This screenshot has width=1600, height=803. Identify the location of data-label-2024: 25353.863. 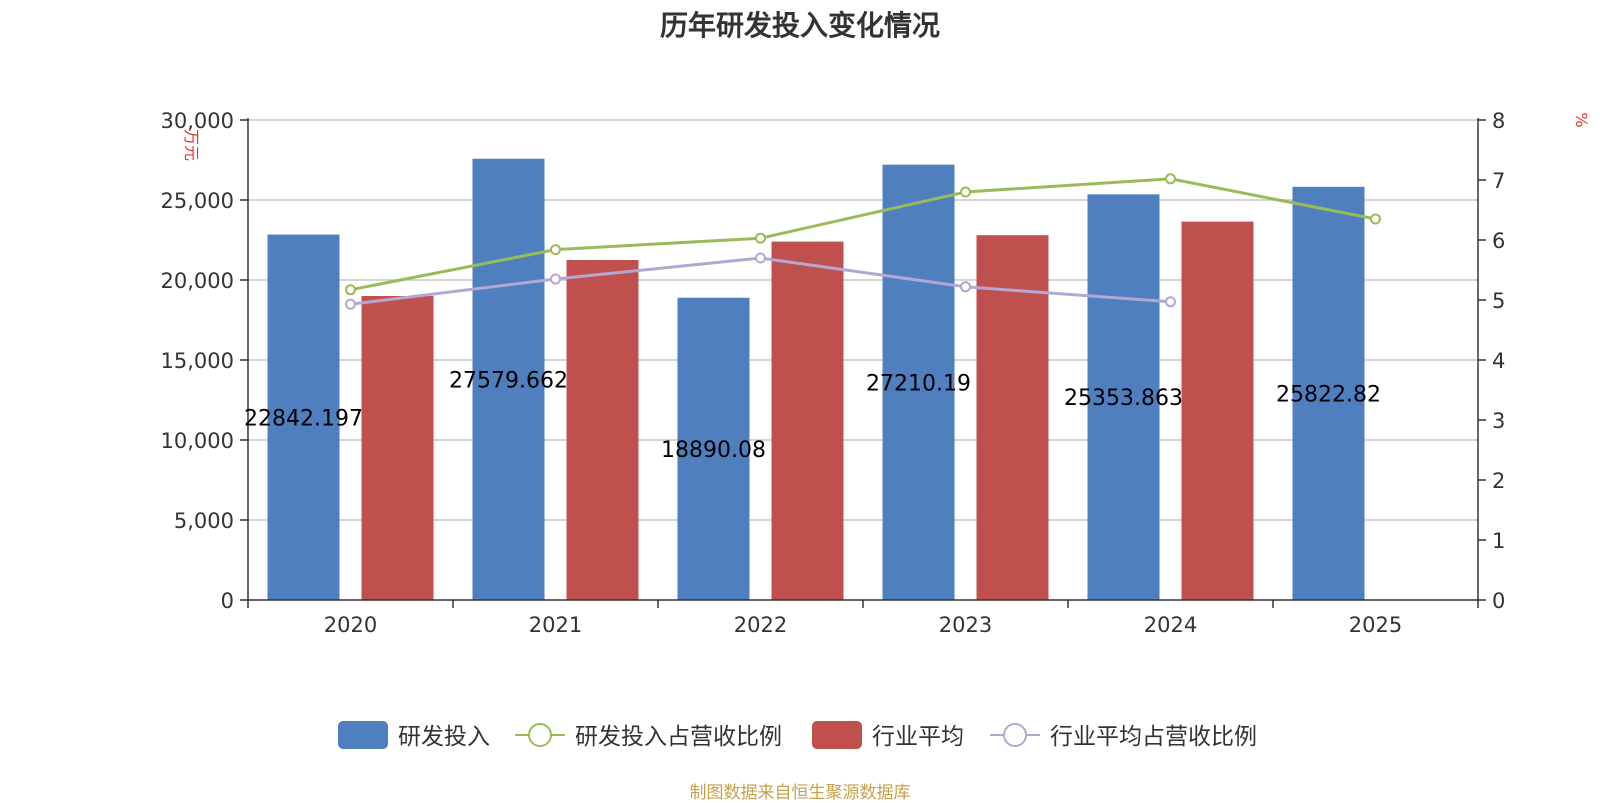
(1123, 398).